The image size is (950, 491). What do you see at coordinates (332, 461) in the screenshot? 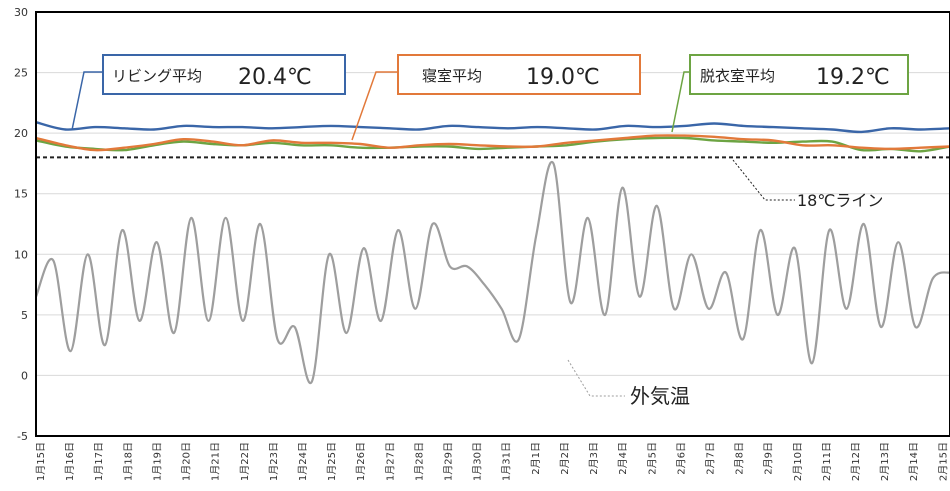
I see `x-tick-label: 1月25日` at bounding box center [332, 461].